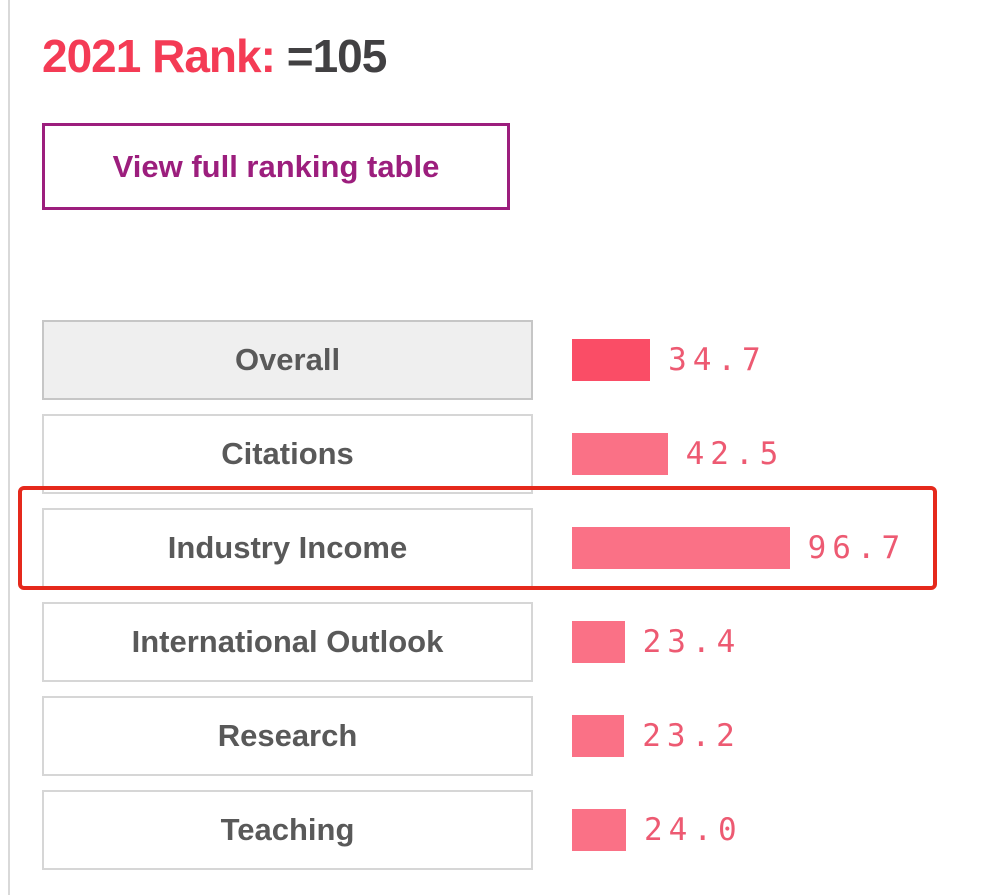 The height and width of the screenshot is (895, 1001). What do you see at coordinates (598, 642) in the screenshot?
I see `international-outlook-score-bar` at bounding box center [598, 642].